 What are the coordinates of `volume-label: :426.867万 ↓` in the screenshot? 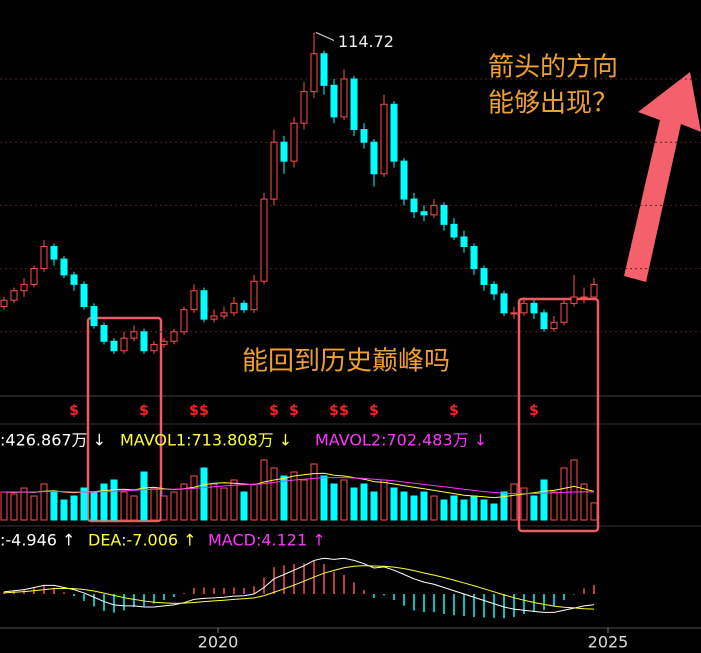 It's located at (53, 440).